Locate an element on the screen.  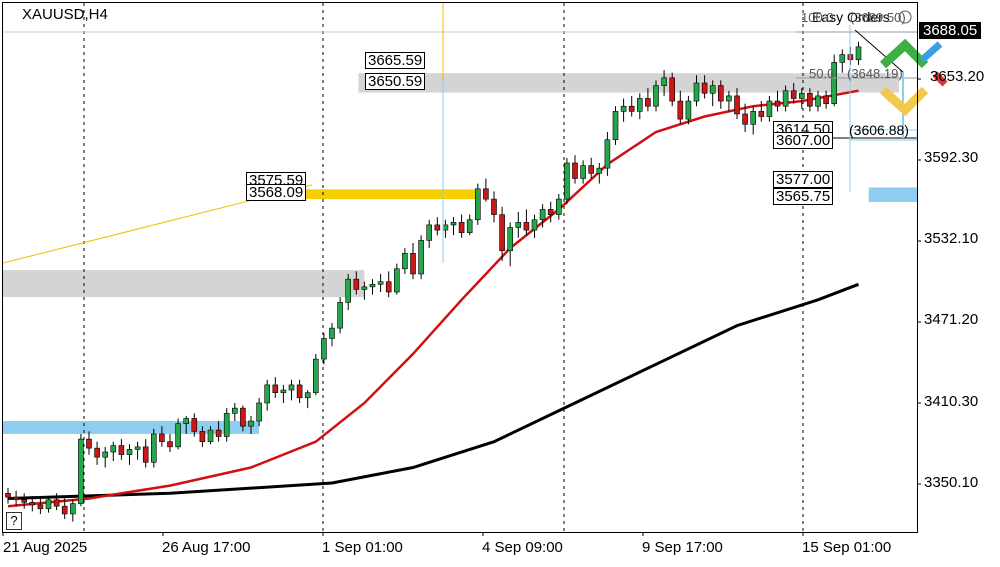
level-label: 3665.59 is located at coordinates (395, 60).